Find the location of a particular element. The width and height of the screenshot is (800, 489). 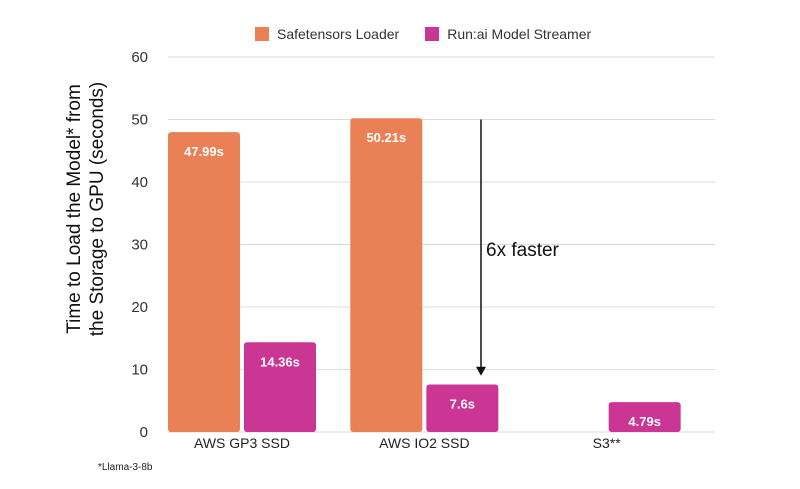

legend-item-safetensors: Safetensors Loader is located at coordinates (327, 34).